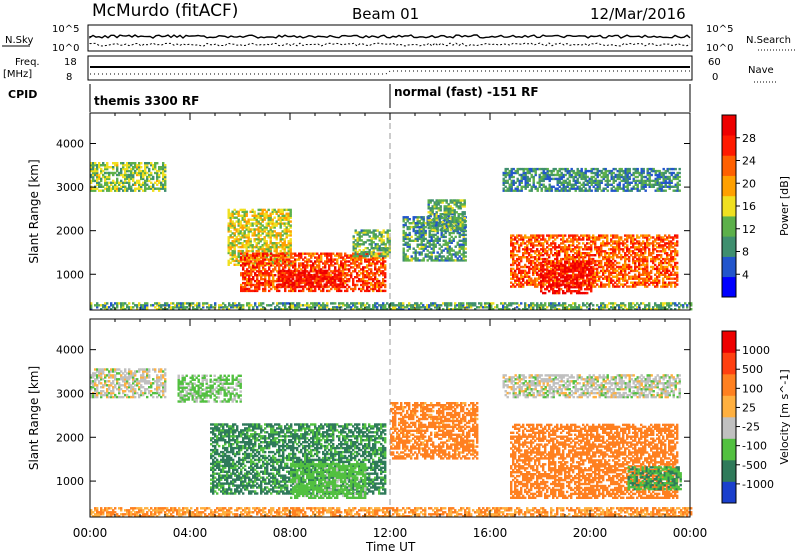  Describe the element at coordinates (466, 92) in the screenshot. I see `cpid-segment-2: normal (fast) -151 RF` at that location.